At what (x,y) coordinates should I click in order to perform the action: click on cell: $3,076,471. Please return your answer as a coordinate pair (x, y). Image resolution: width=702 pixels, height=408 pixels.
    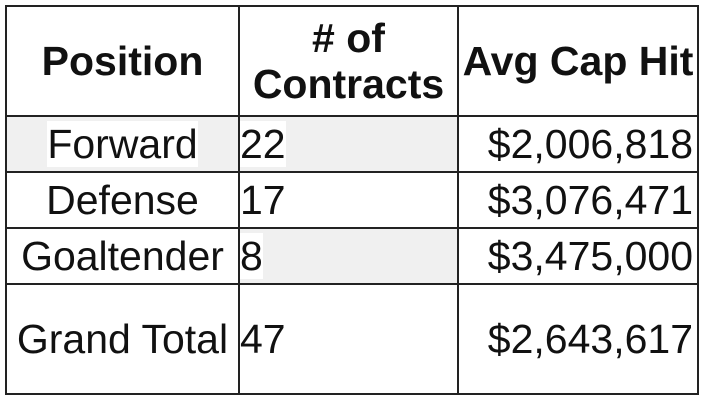
    Looking at the image, I should click on (578, 200).